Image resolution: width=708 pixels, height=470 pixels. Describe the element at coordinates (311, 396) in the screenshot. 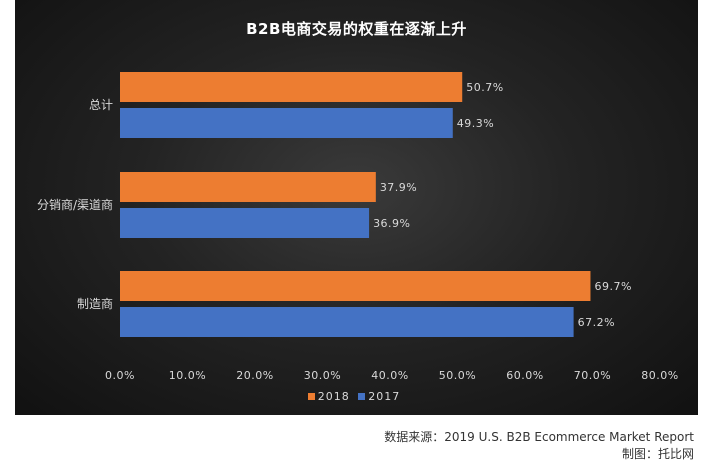

I see `legend-swatch-2018` at that location.